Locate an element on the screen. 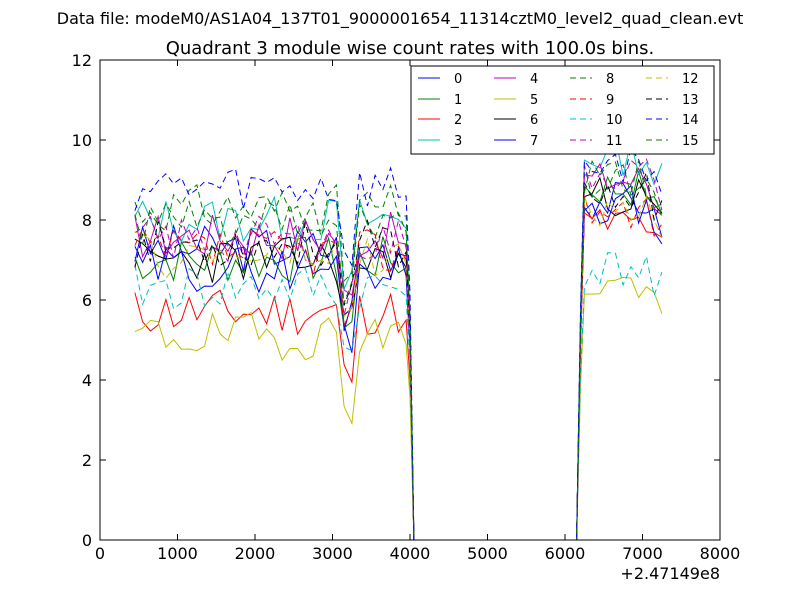  x-tick-label: 5000 is located at coordinates (487, 553).